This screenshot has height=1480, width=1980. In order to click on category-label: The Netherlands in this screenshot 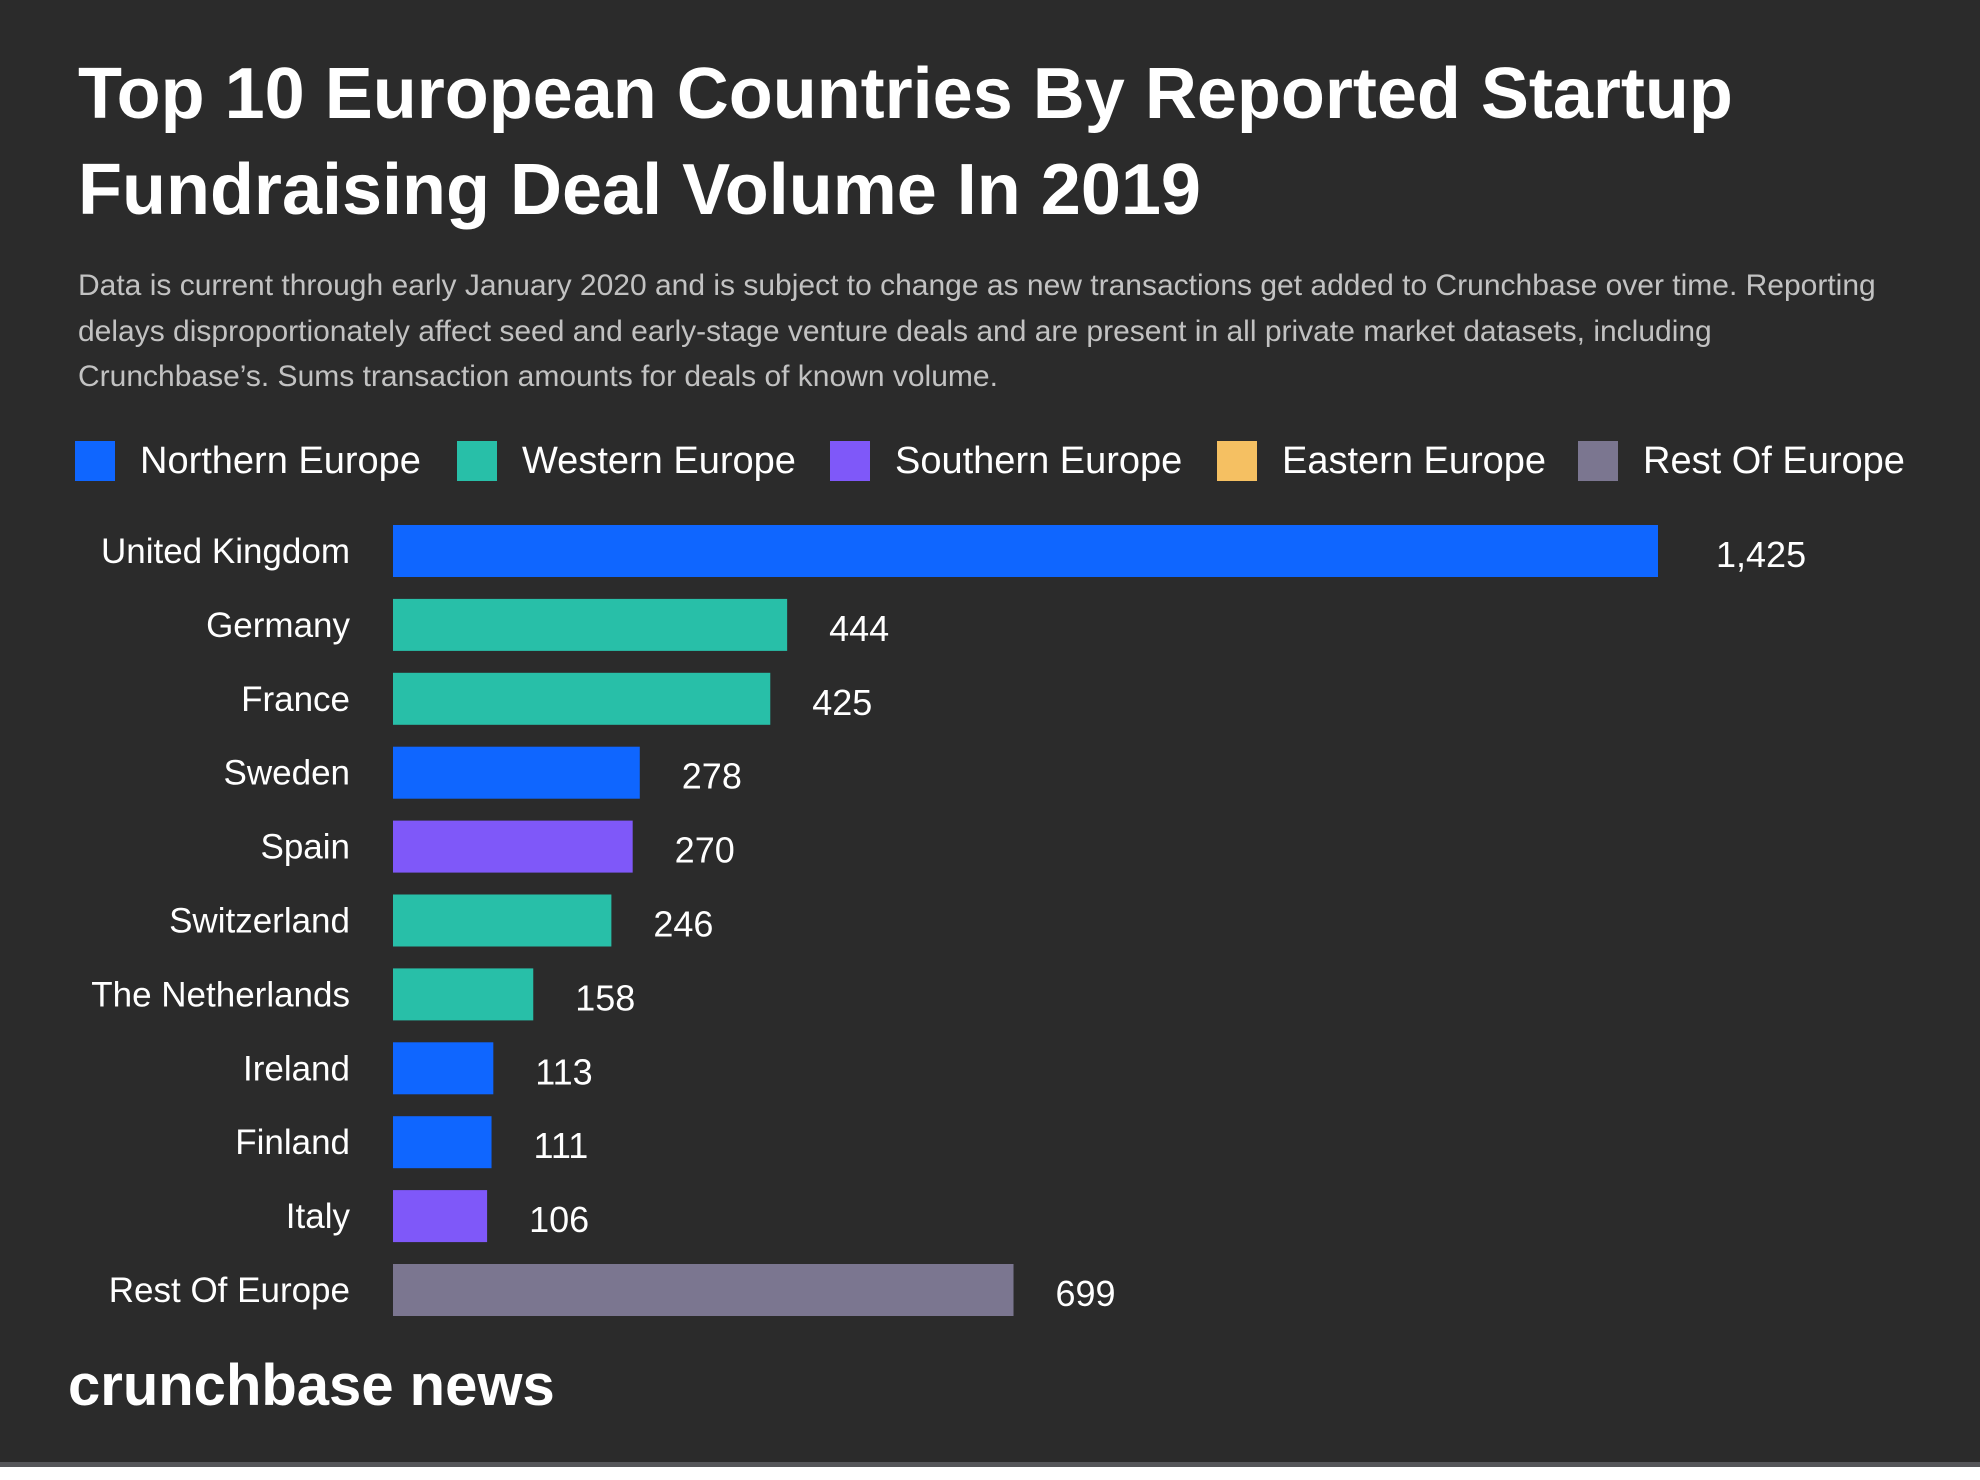, I will do `click(220, 994)`.